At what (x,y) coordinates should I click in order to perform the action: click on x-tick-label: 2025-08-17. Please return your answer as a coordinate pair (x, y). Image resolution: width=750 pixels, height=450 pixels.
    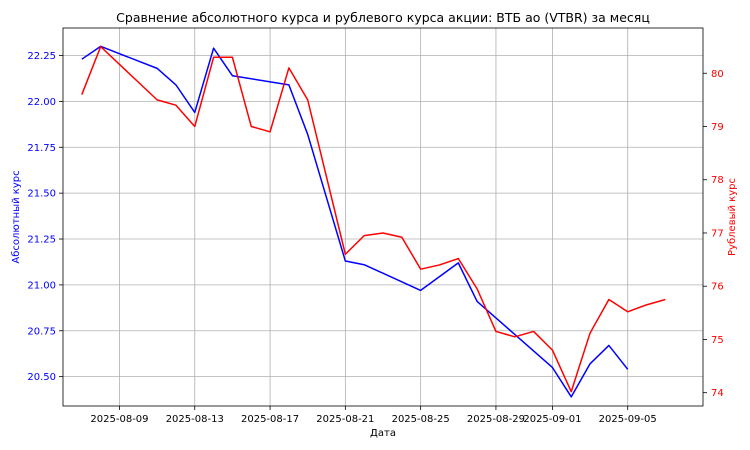
    Looking at the image, I should click on (270, 419).